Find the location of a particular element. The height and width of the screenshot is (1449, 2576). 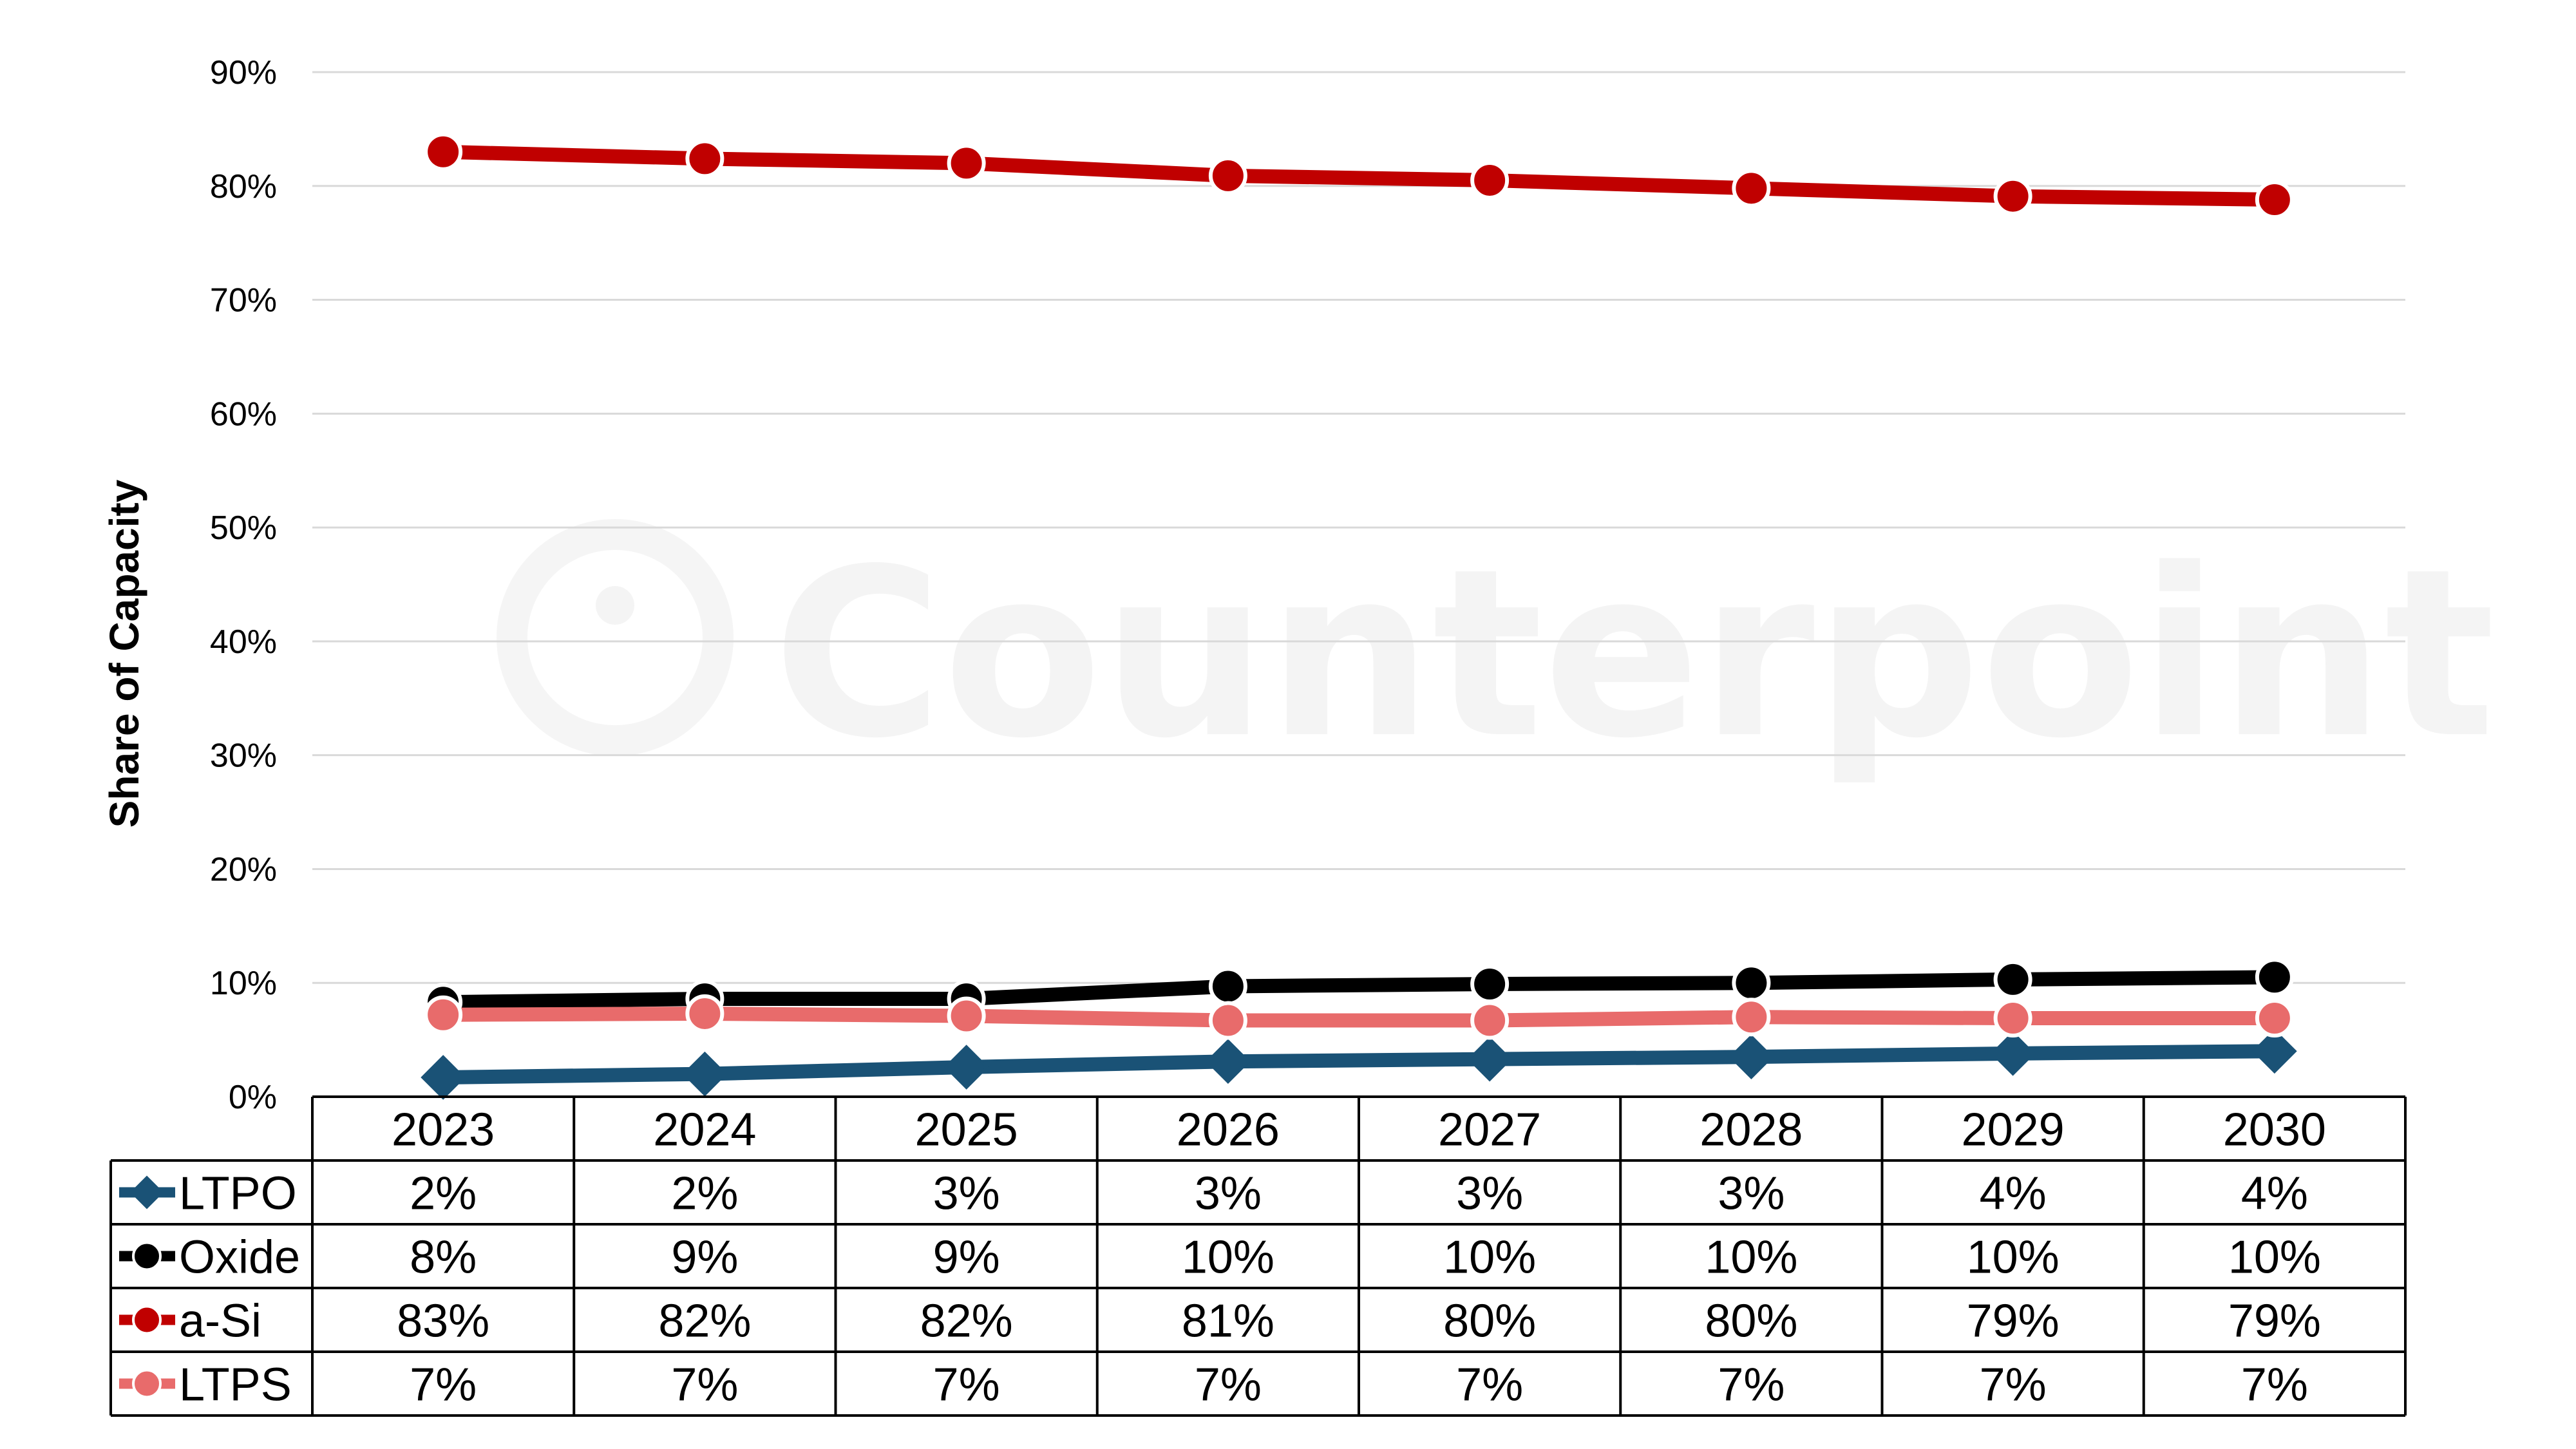

y-tick-label: 80% is located at coordinates (243, 186).